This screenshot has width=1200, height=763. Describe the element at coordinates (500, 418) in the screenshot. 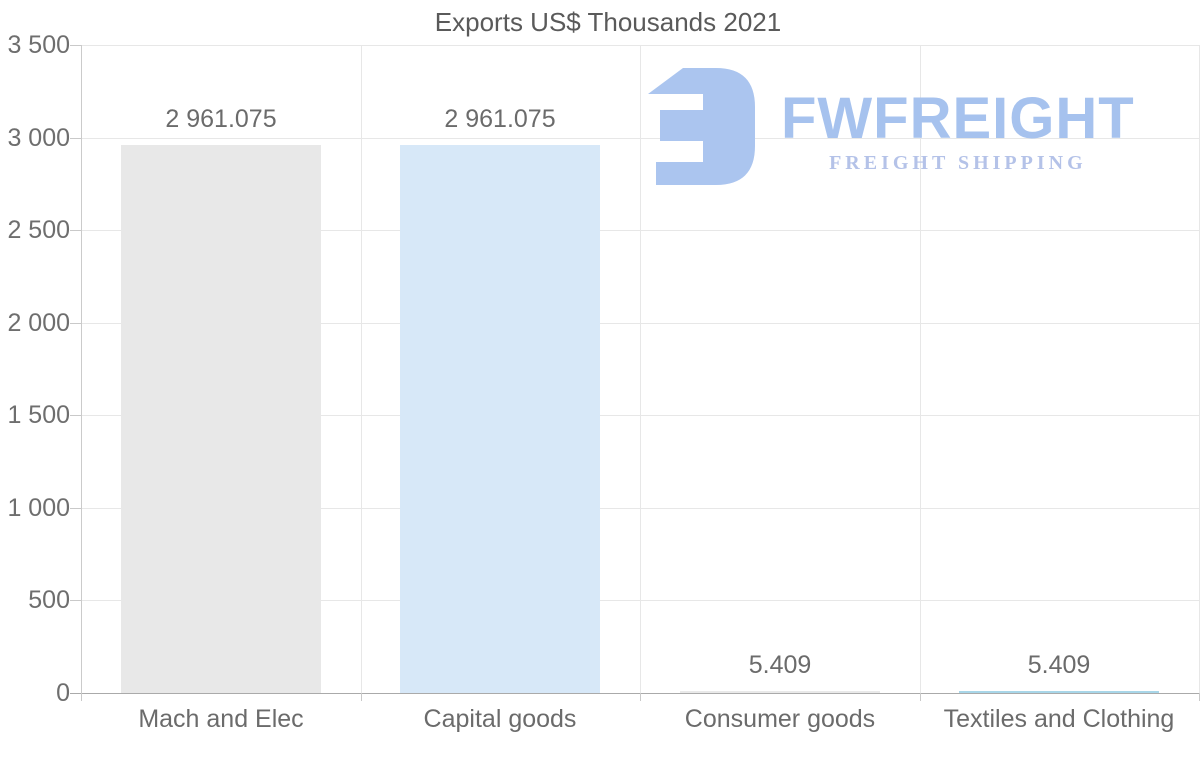

I see `bar-capital-goods` at that location.